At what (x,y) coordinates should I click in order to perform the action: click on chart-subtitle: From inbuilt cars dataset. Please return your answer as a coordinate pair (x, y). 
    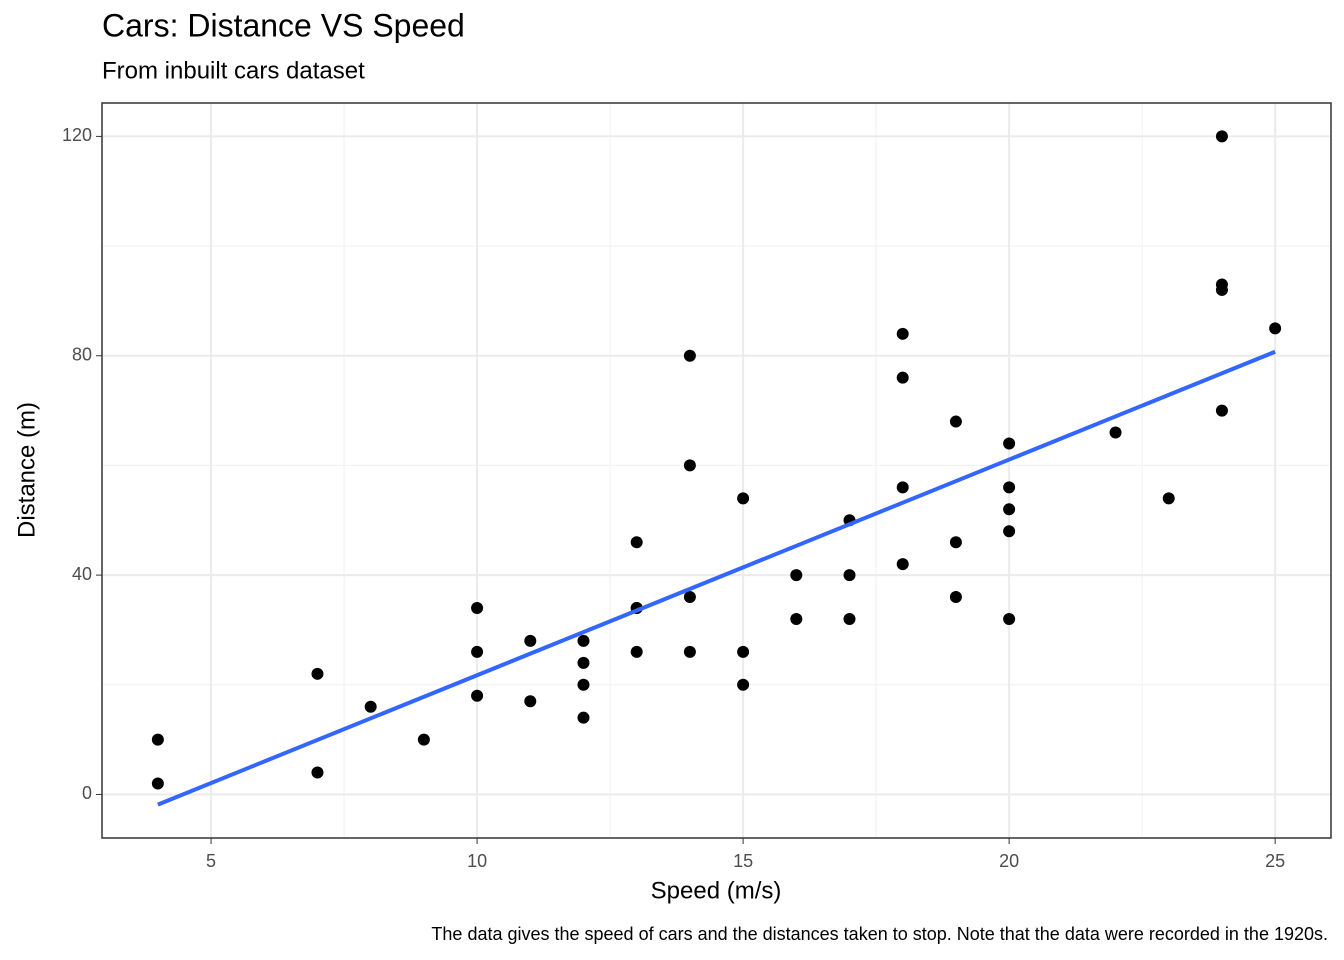
    Looking at the image, I should click on (233, 70).